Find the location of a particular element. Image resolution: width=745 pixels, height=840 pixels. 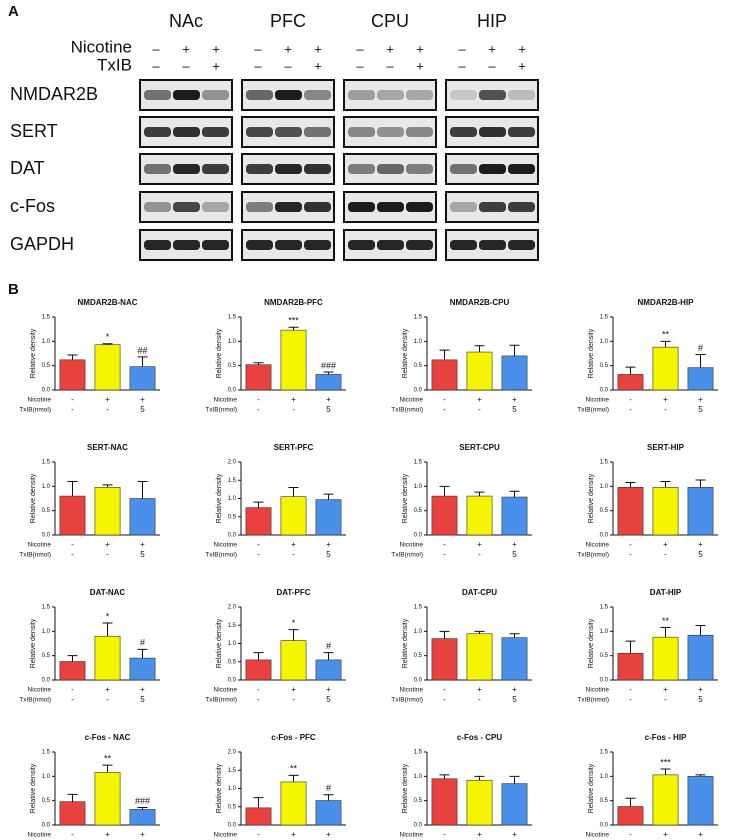

protein-label: SERT is located at coordinates (34, 131).